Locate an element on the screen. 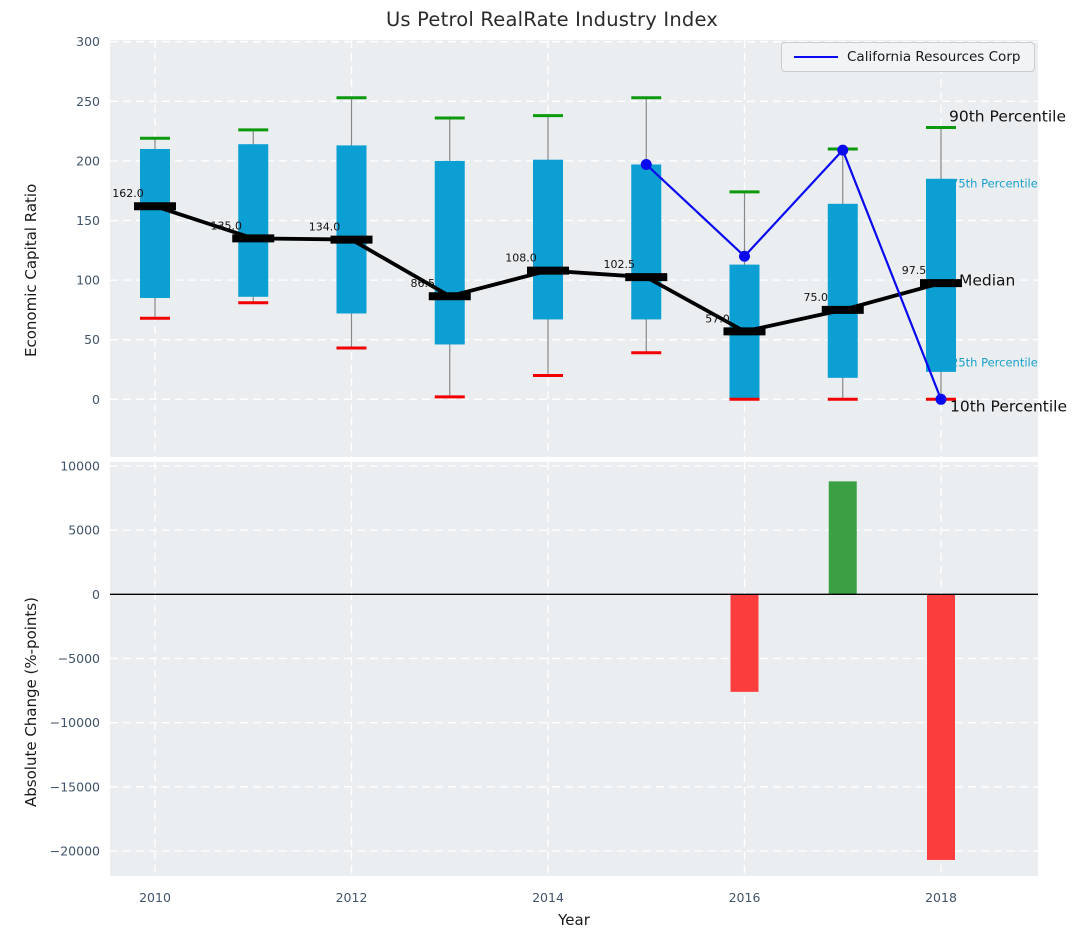  median-value-label-2010: 162.0 is located at coordinates (128, 193).